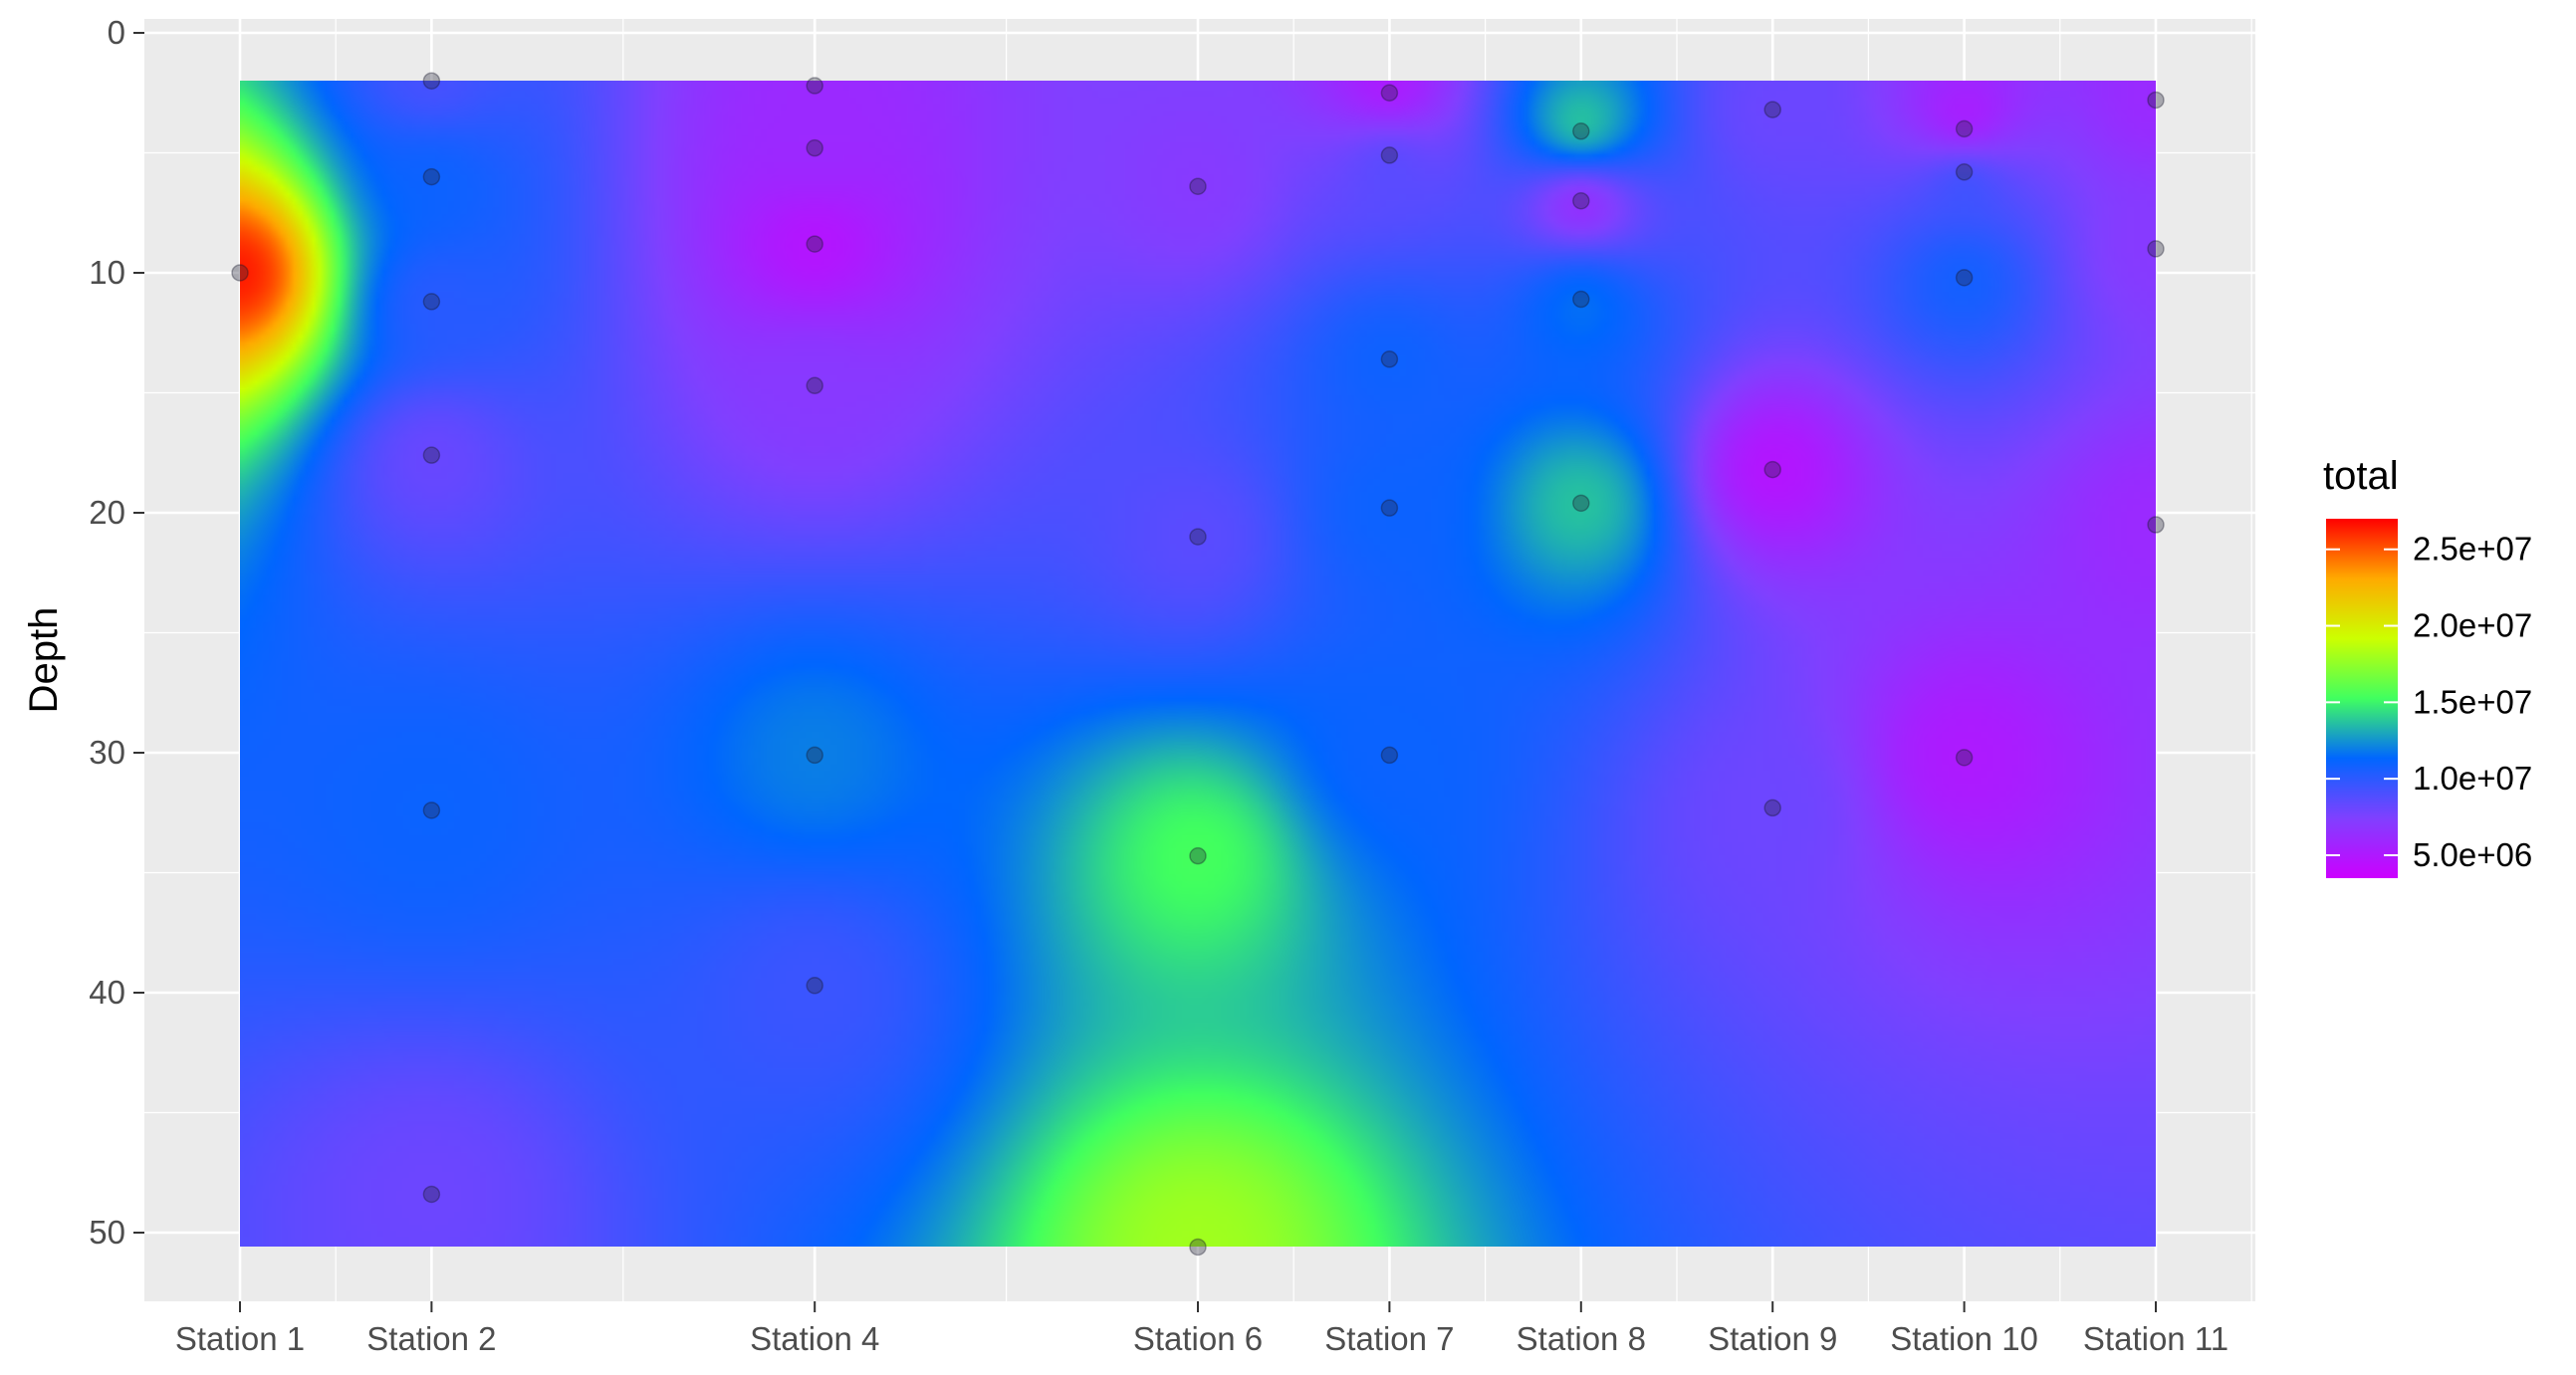 The image size is (2576, 1375). Describe the element at coordinates (2361, 476) in the screenshot. I see `legend-title: total` at that location.